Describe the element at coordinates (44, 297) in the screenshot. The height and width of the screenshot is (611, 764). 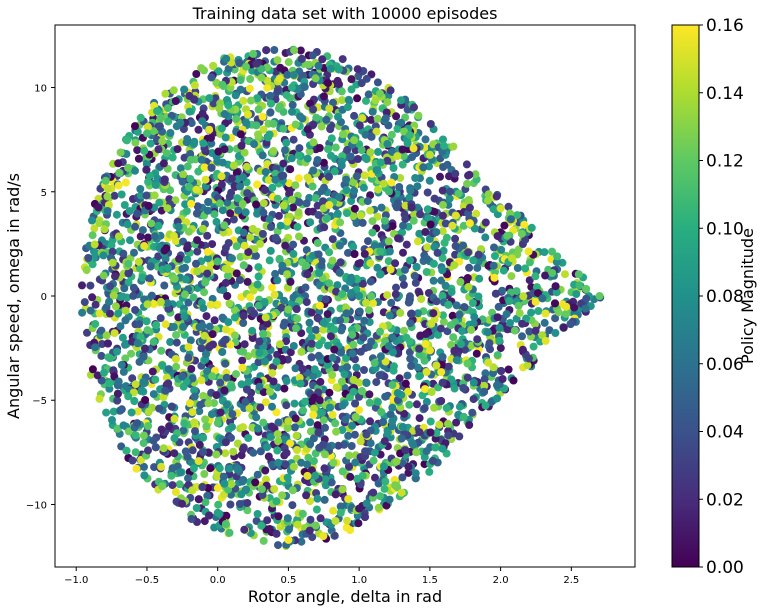
I see `y-tick-label: 0` at that location.